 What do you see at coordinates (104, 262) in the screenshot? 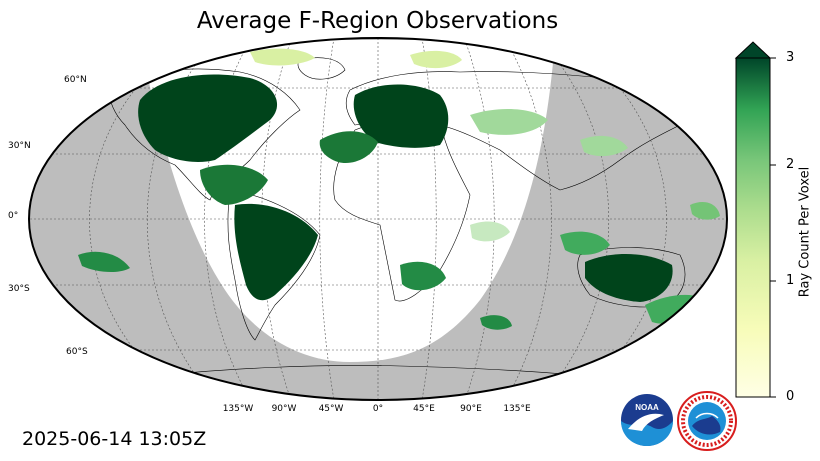
I see `density-north-pacific` at bounding box center [104, 262].